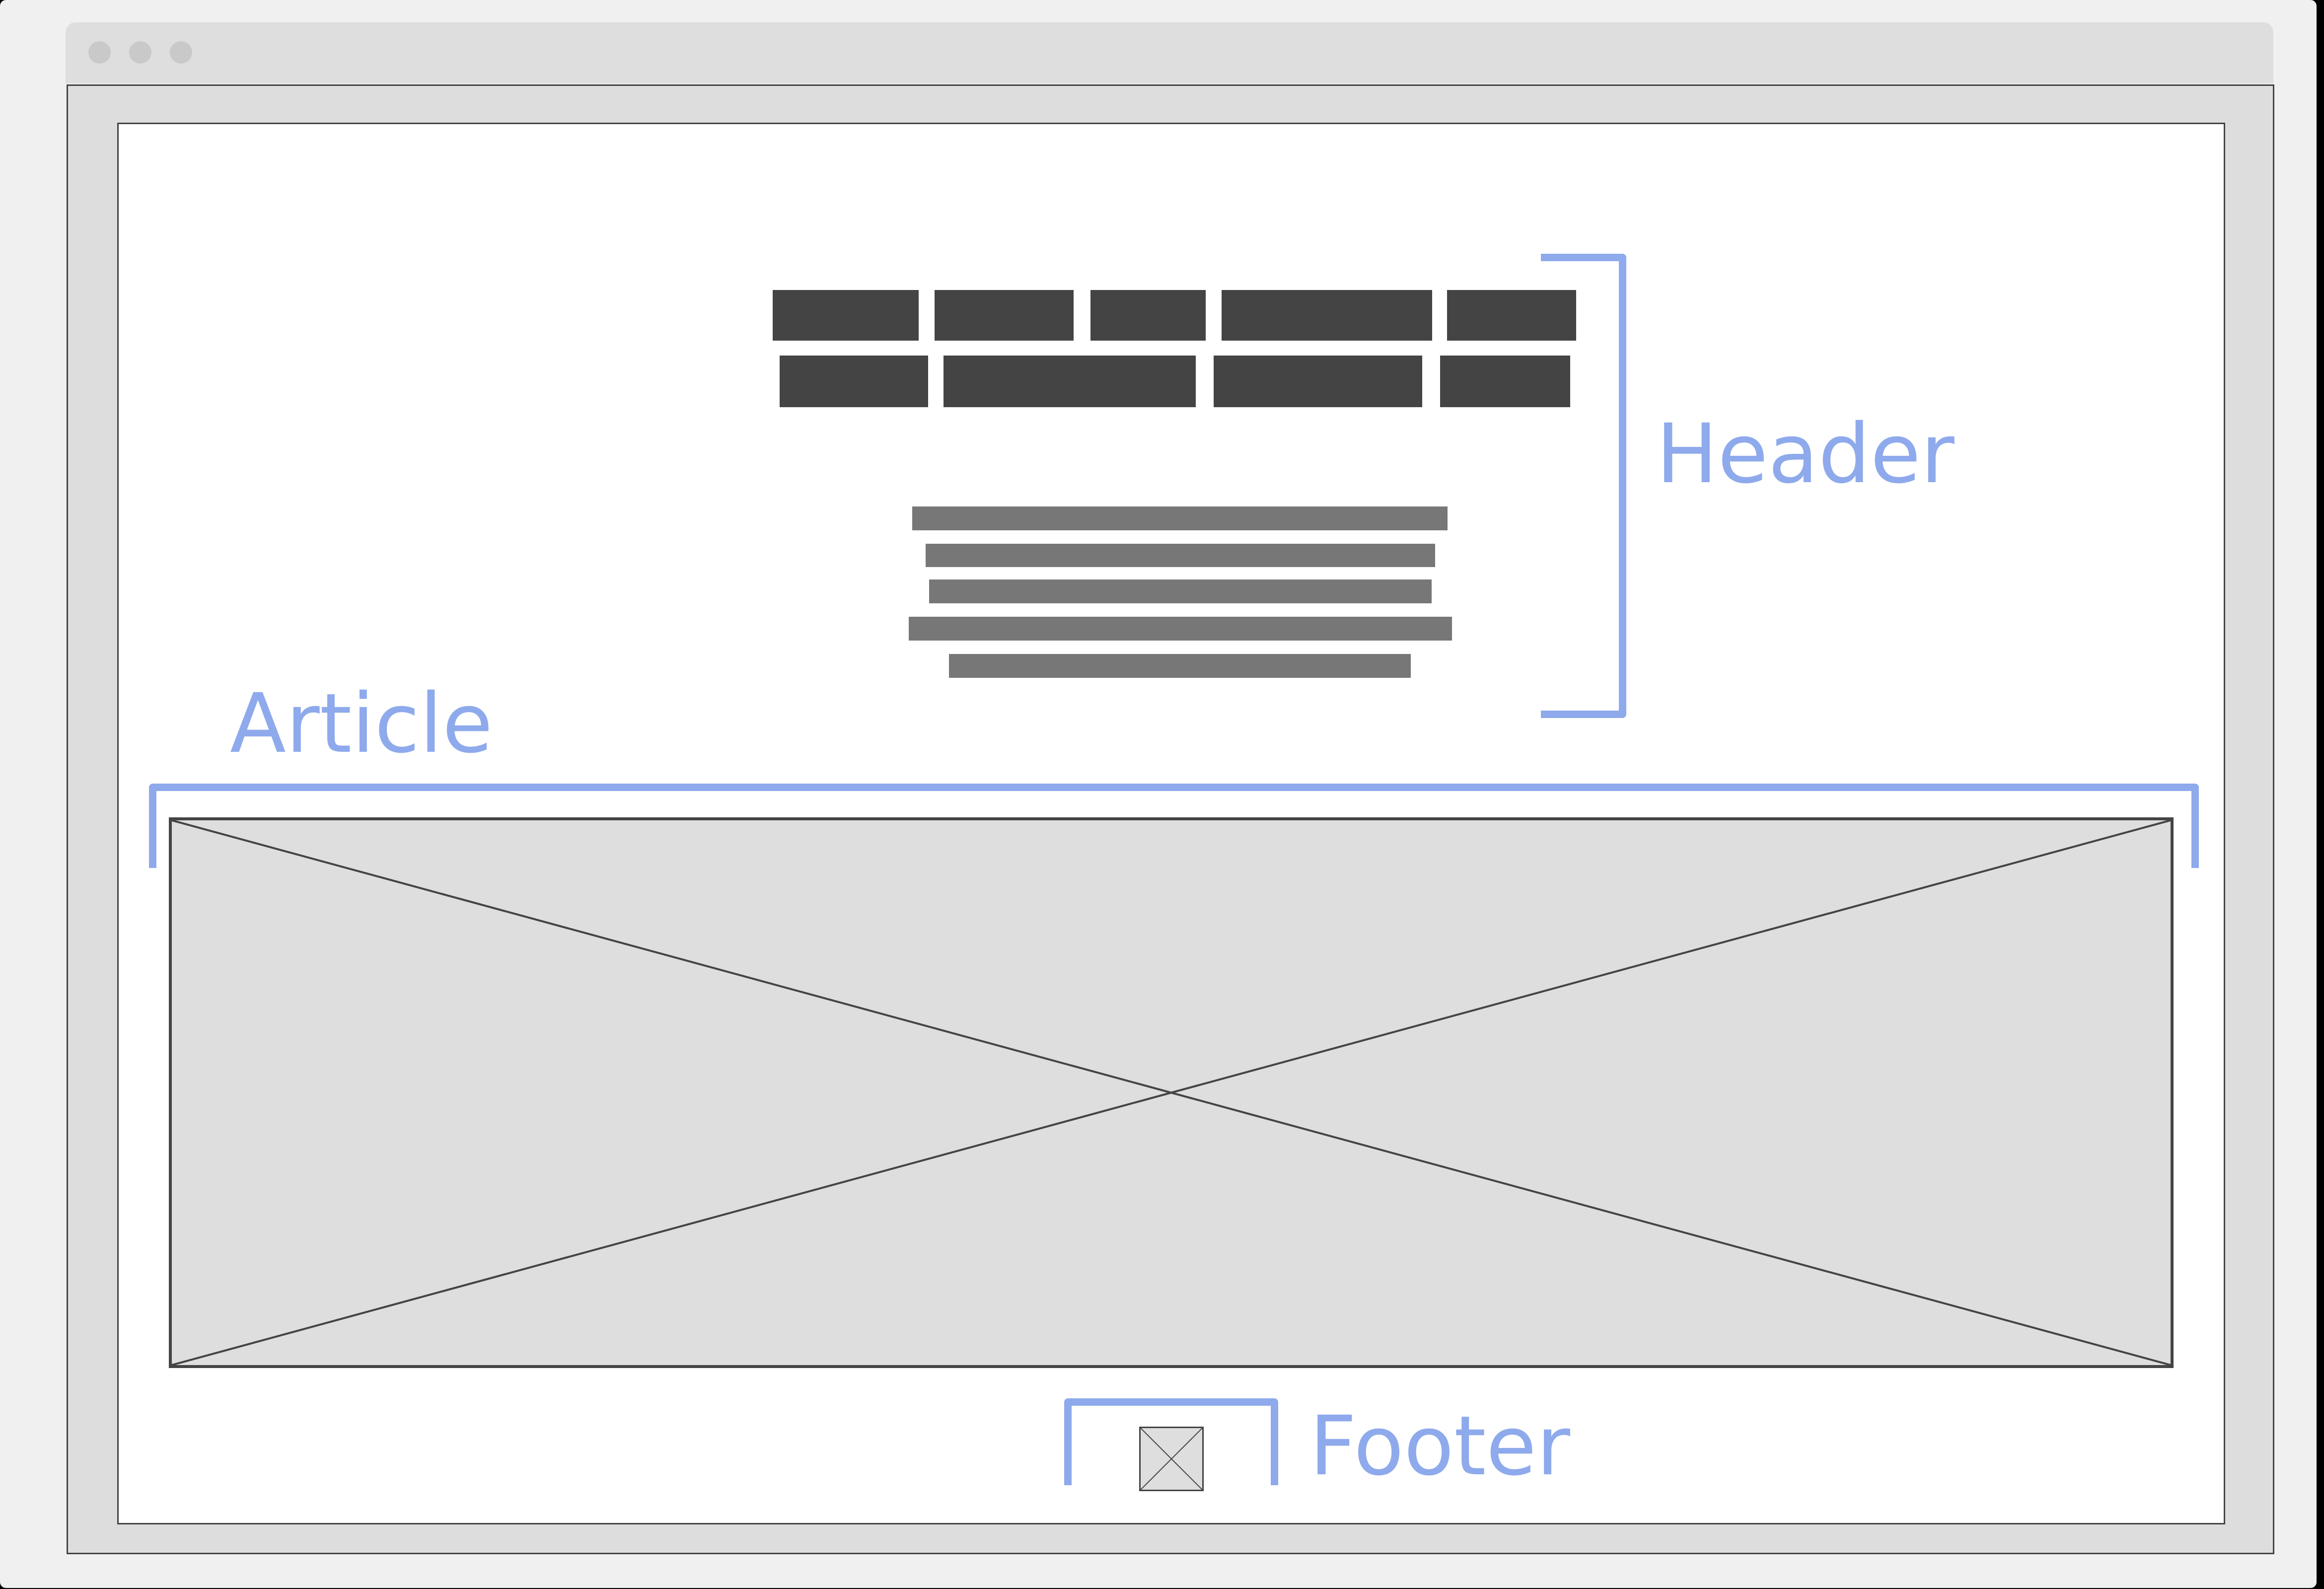 The height and width of the screenshot is (1589, 2324). Describe the element at coordinates (1583, 486) in the screenshot. I see `header-bracket` at that location.